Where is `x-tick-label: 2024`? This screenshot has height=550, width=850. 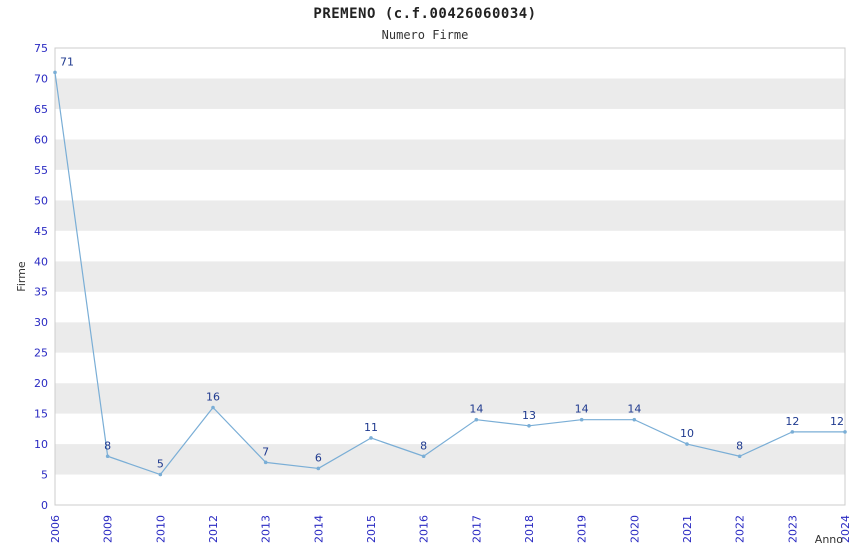
x-tick-label: 2024 is located at coordinates (844, 529).